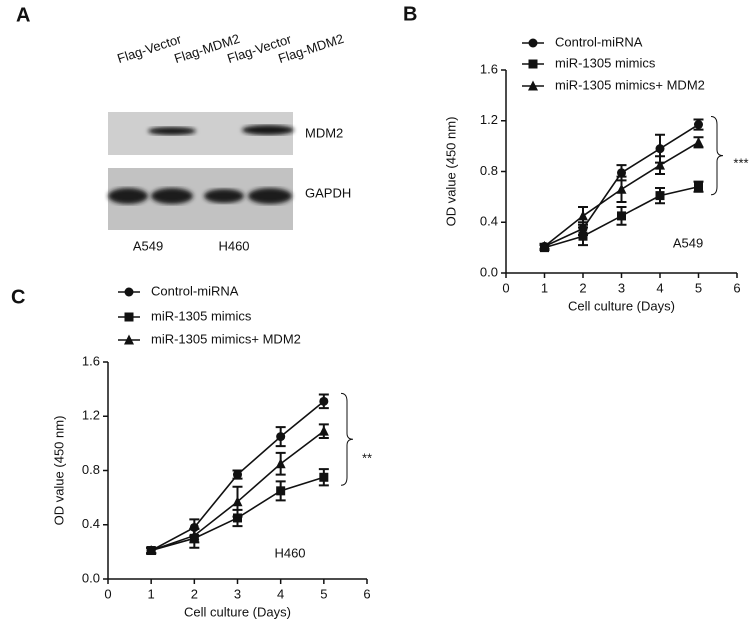 The height and width of the screenshot is (629, 753). What do you see at coordinates (328, 192) in the screenshot?
I see `blot-label: GAPDH` at bounding box center [328, 192].